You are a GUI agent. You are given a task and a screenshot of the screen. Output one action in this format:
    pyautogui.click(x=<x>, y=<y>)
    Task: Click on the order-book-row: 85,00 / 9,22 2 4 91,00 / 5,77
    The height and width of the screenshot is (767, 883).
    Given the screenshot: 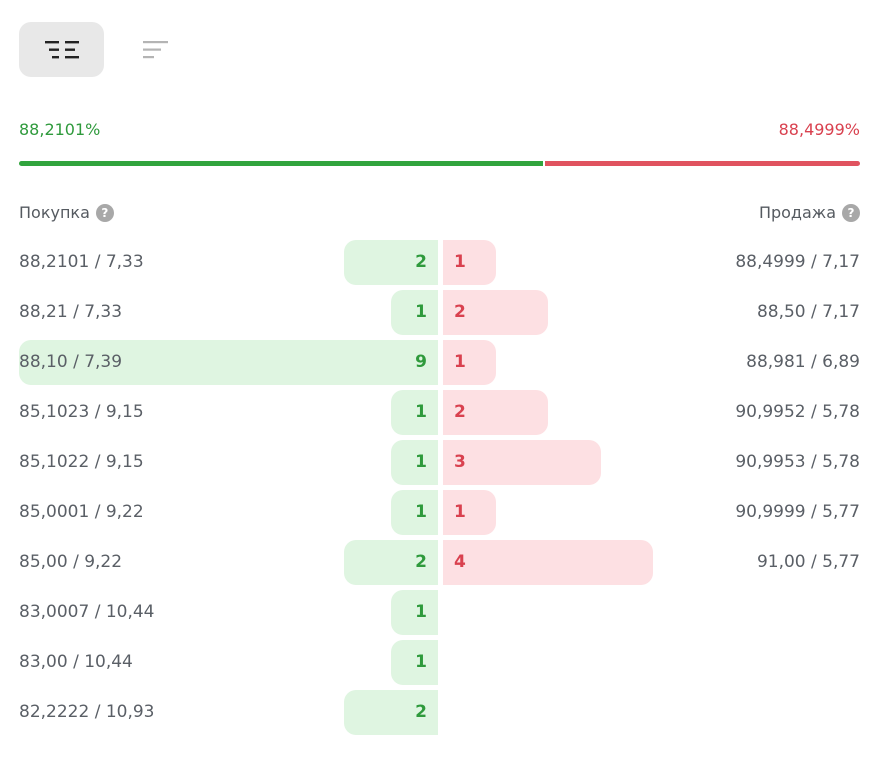 What is the action you would take?
    pyautogui.click(x=439, y=562)
    